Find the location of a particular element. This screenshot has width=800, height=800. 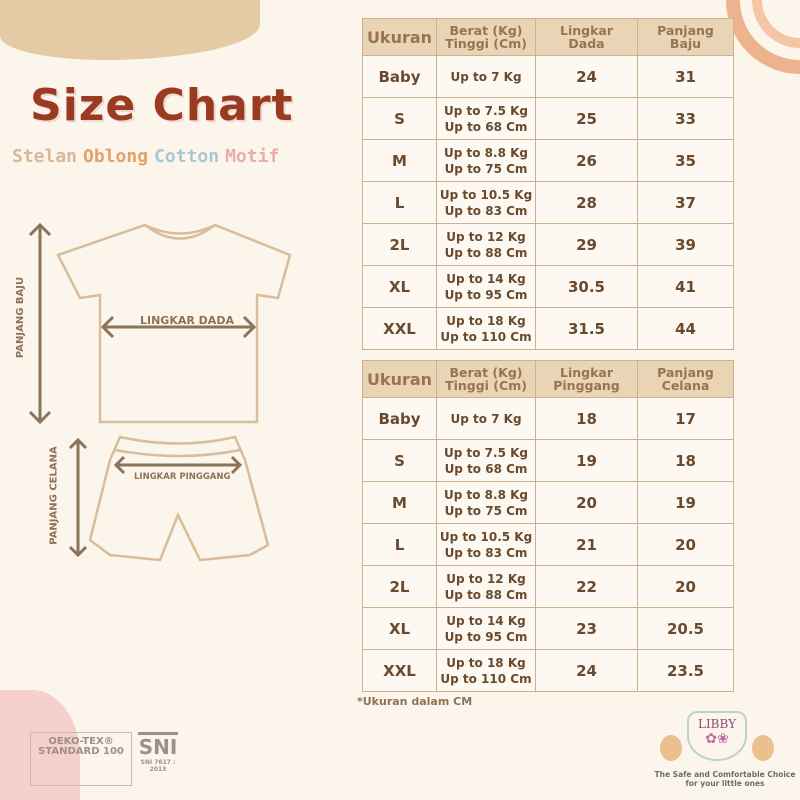

length-cell: 17 is located at coordinates (685, 418).